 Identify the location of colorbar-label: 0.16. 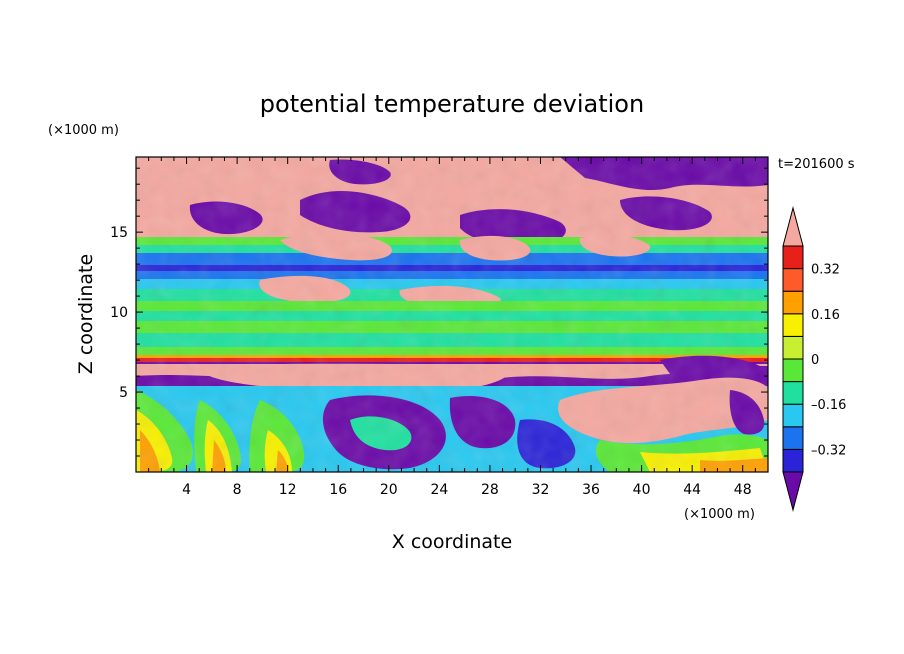
(825, 315).